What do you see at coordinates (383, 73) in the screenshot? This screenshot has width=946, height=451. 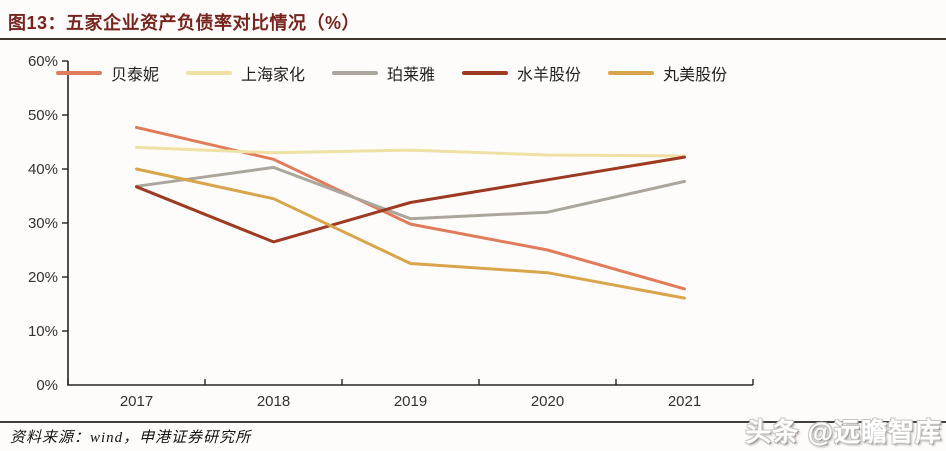 I see `legend-item: 珀莱雅` at bounding box center [383, 73].